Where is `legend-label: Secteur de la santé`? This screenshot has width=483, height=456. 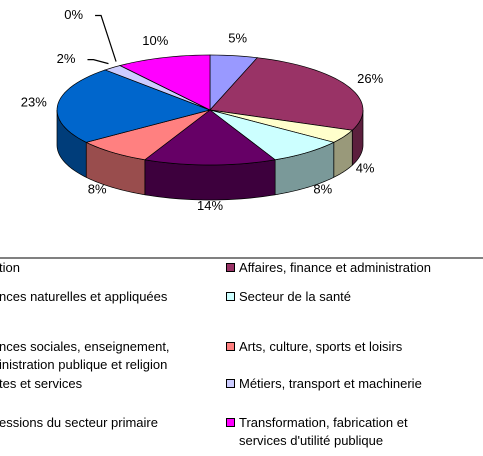
legend-label: Secteur de la santé is located at coordinates (295, 296).